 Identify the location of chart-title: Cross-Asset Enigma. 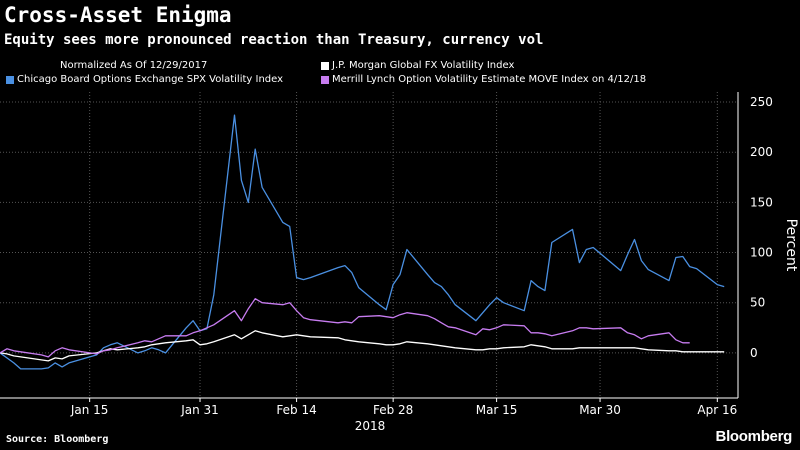
(118, 15).